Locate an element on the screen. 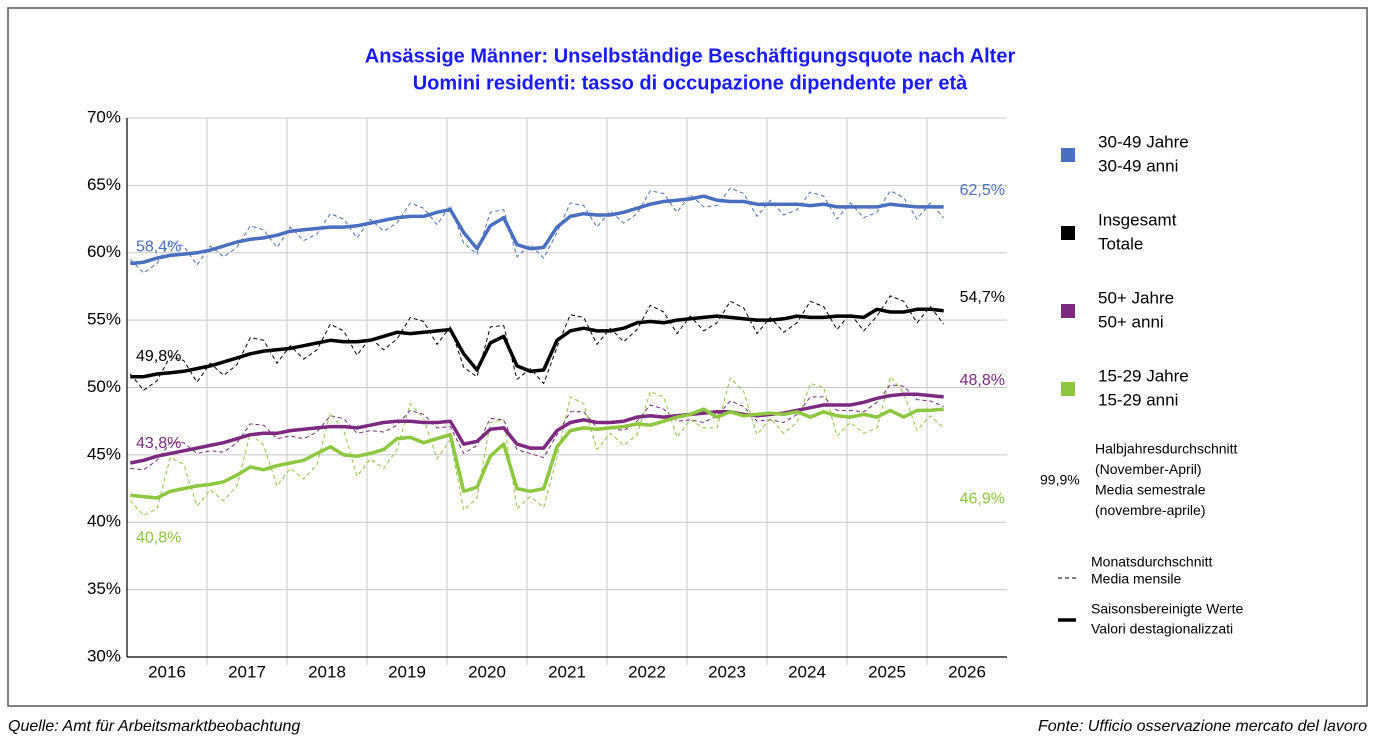 The image size is (1375, 736). y-tick-label: 30% is located at coordinates (104, 655).